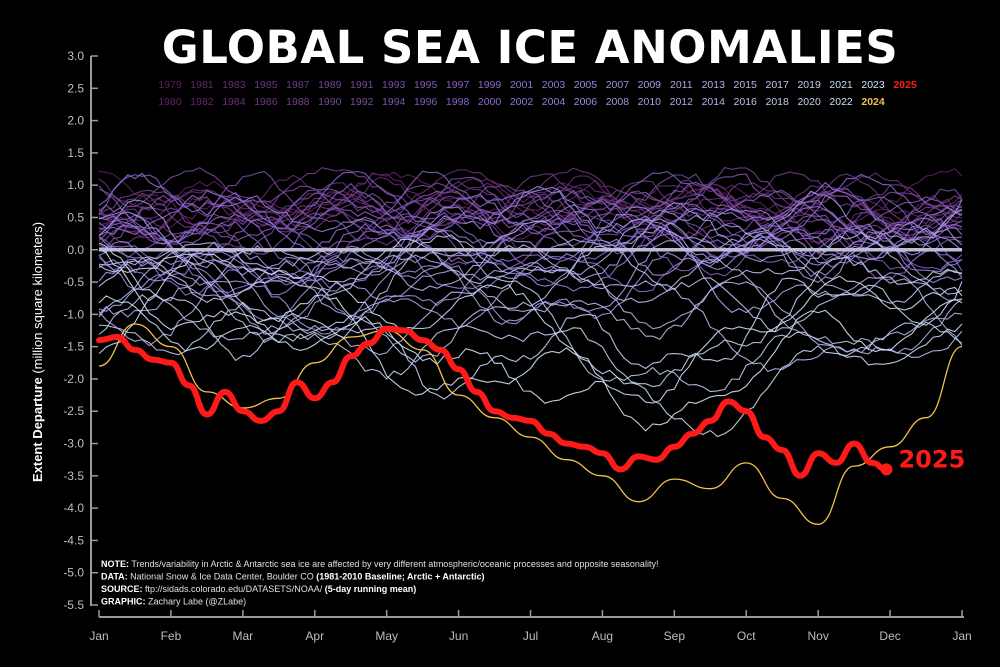 The image size is (1000, 667). Describe the element at coordinates (202, 85) in the screenshot. I see `legend-year-1981: 1981` at that location.